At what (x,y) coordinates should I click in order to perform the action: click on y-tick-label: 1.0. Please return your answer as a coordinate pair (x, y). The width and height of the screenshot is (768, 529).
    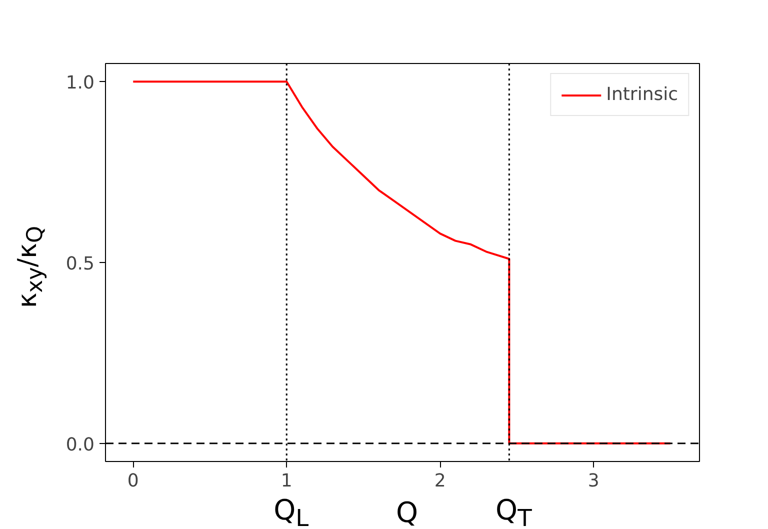
    Looking at the image, I should click on (80, 83).